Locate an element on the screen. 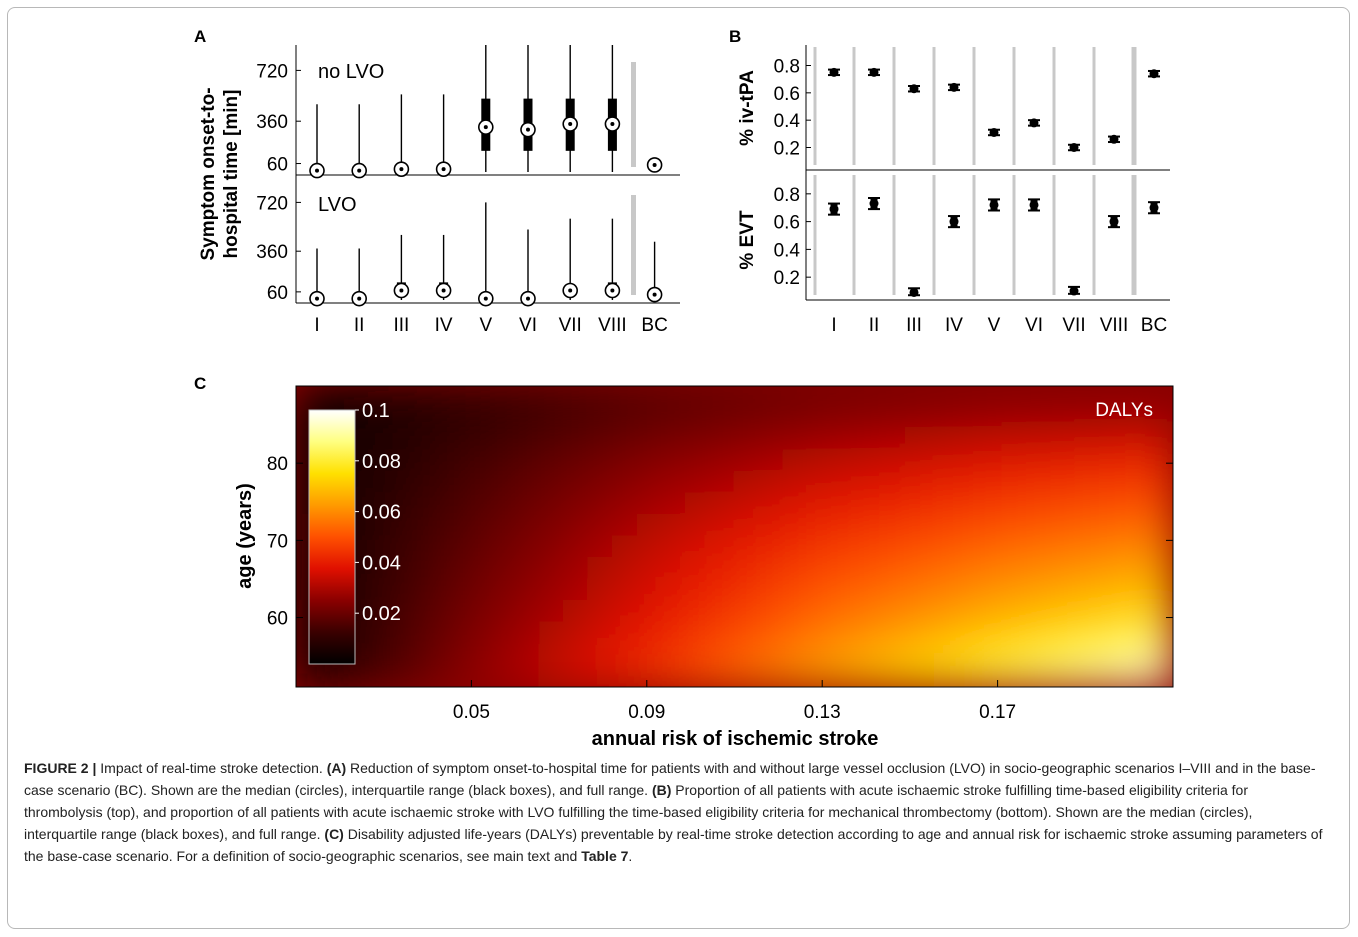  colorbar-ticks: 0.02 0.04 0.06 0.08 0.1 is located at coordinates (378, 512).